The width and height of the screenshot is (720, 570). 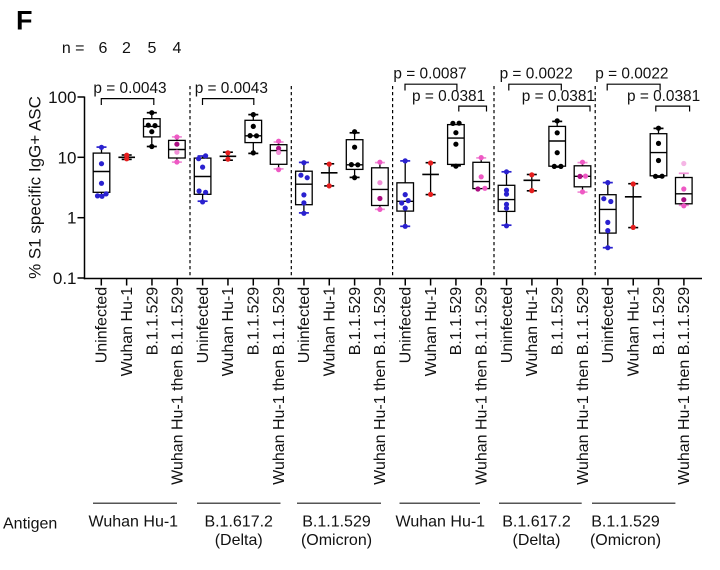 What do you see at coordinates (126, 48) in the screenshot?
I see `svg-text: 2` at bounding box center [126, 48].